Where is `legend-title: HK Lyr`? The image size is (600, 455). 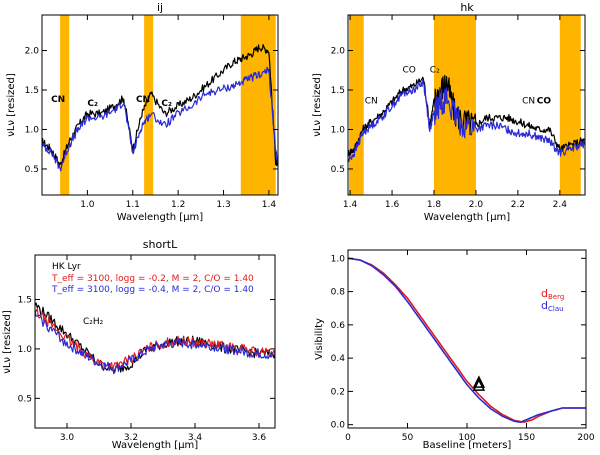 legend-title: HK Lyr is located at coordinates (66, 267).